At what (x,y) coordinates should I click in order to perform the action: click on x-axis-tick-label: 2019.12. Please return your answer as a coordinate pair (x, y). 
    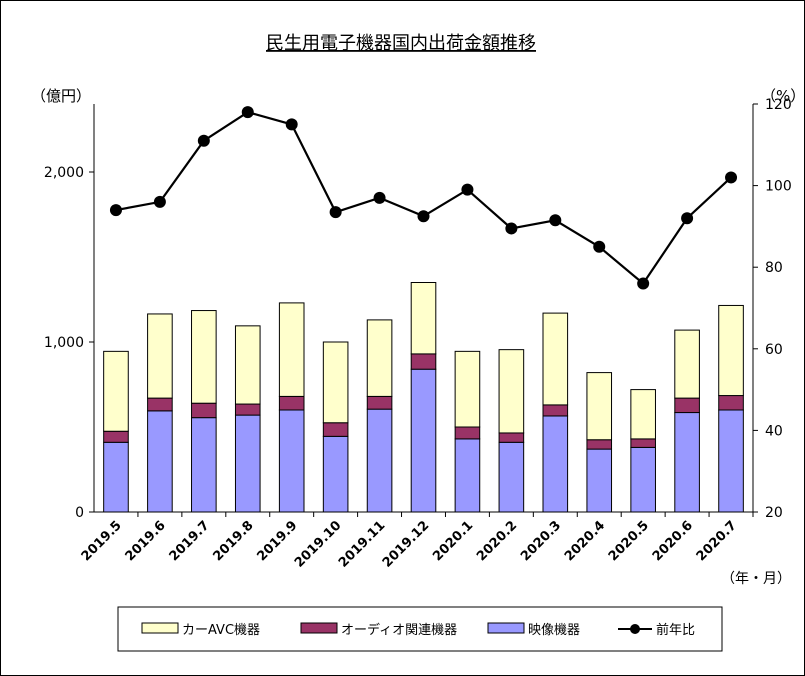
    Looking at the image, I should click on (406, 544).